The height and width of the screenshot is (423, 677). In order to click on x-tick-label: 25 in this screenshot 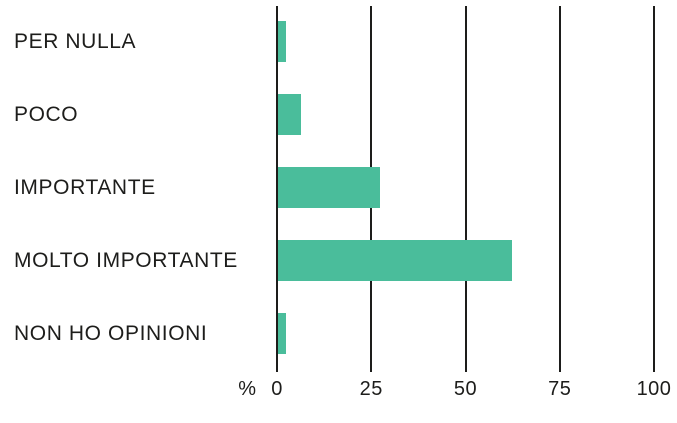, I will do `click(371, 389)`.